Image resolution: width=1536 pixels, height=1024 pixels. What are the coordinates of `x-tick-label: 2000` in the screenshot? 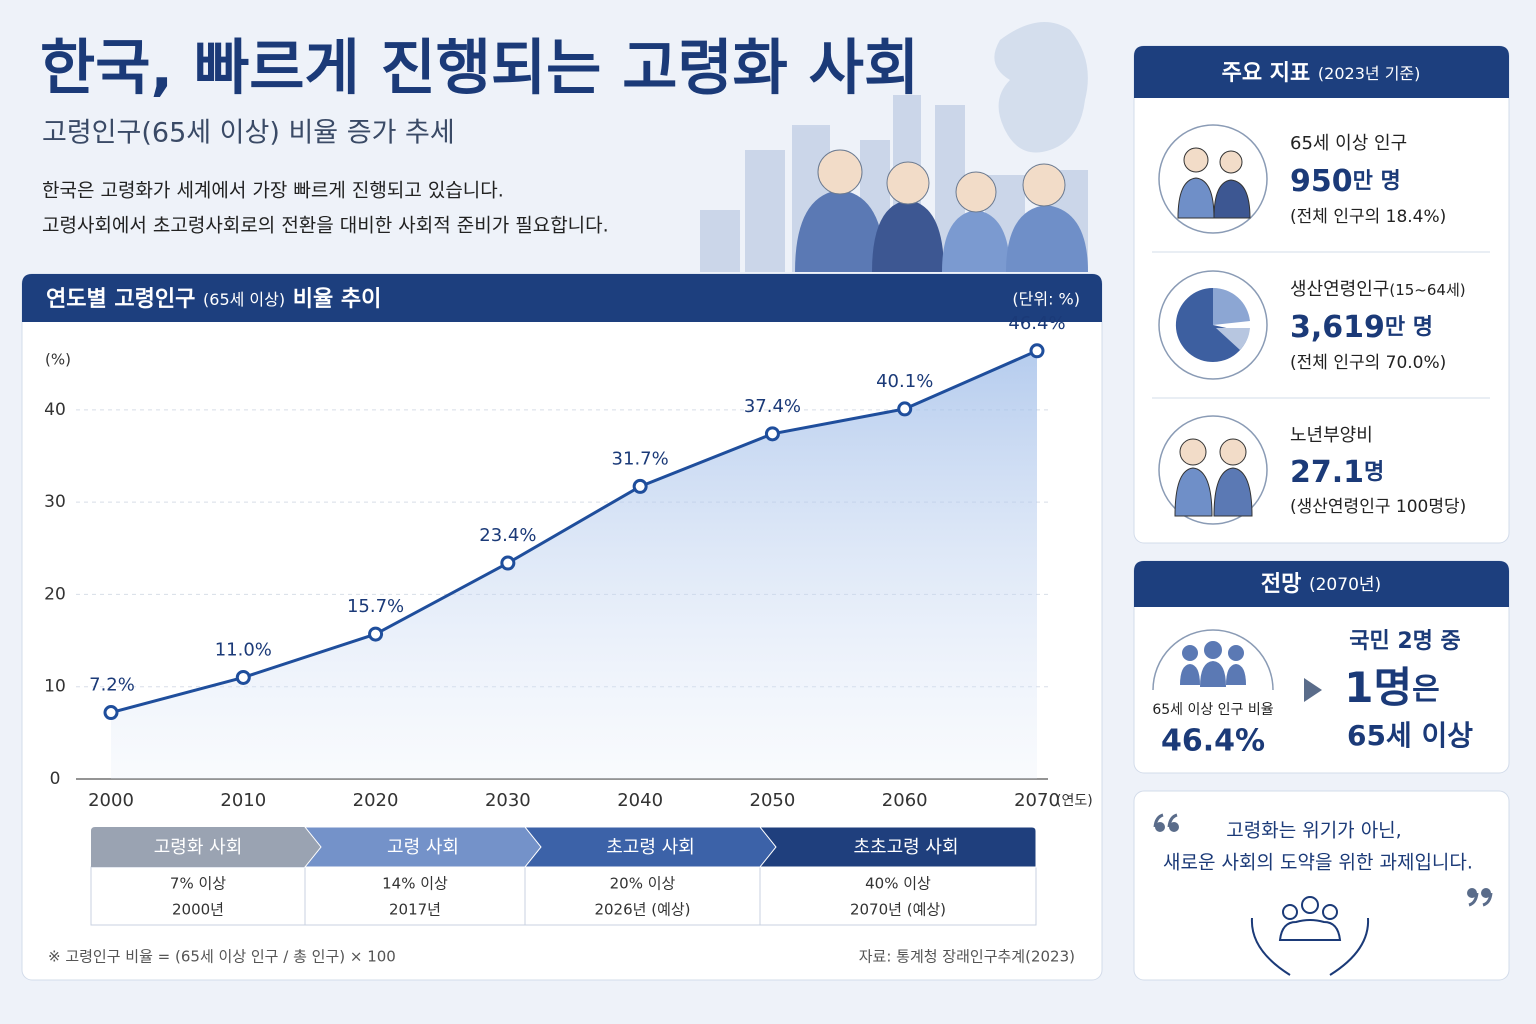 It's located at (111, 800).